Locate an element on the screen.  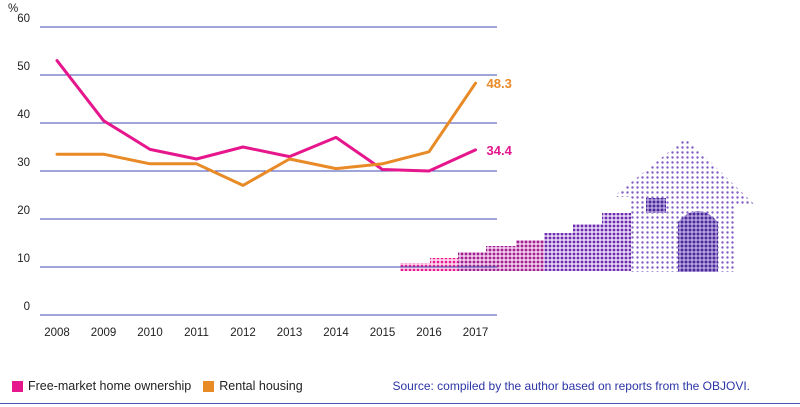
legend-label-ownership: Free-market home ownership is located at coordinates (110, 386).